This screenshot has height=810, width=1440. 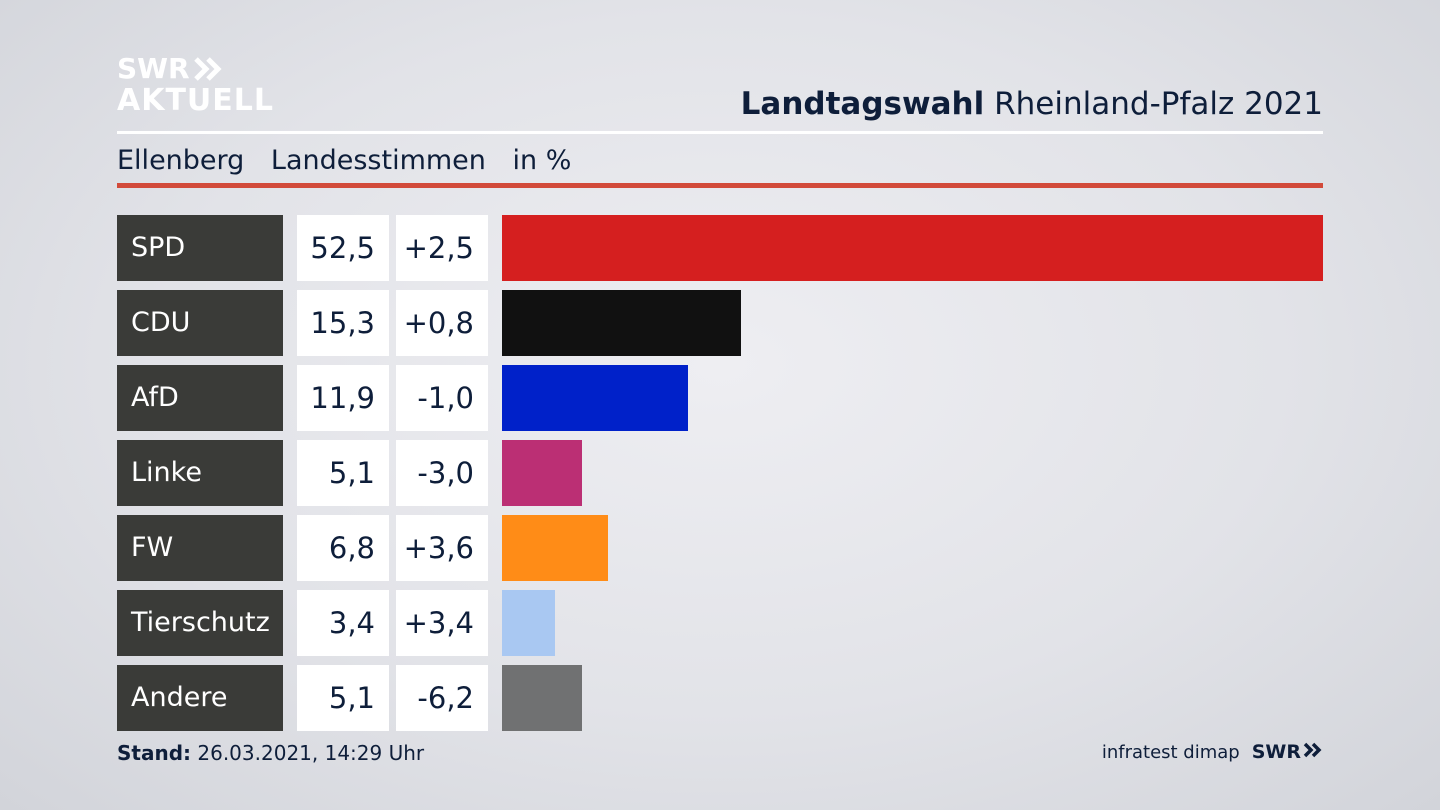 What do you see at coordinates (442, 548) in the screenshot?
I see `change-label: +3,6` at bounding box center [442, 548].